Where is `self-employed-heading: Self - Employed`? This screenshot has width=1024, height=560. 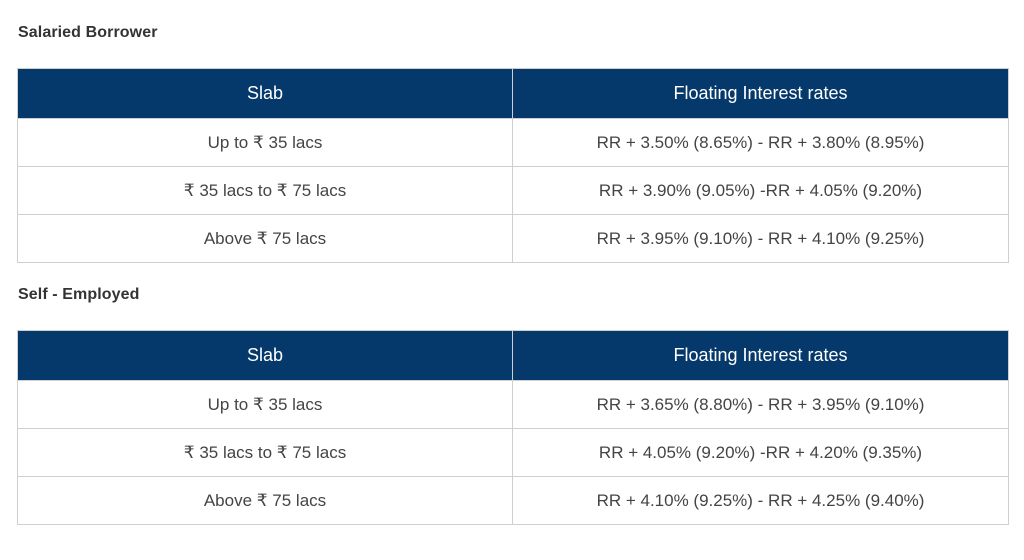
self-employed-heading: Self - Employed is located at coordinates (79, 294).